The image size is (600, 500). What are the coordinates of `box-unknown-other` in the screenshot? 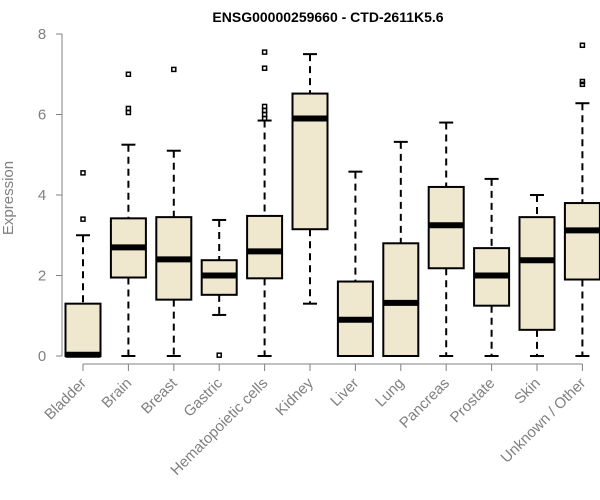 It's located at (581, 241).